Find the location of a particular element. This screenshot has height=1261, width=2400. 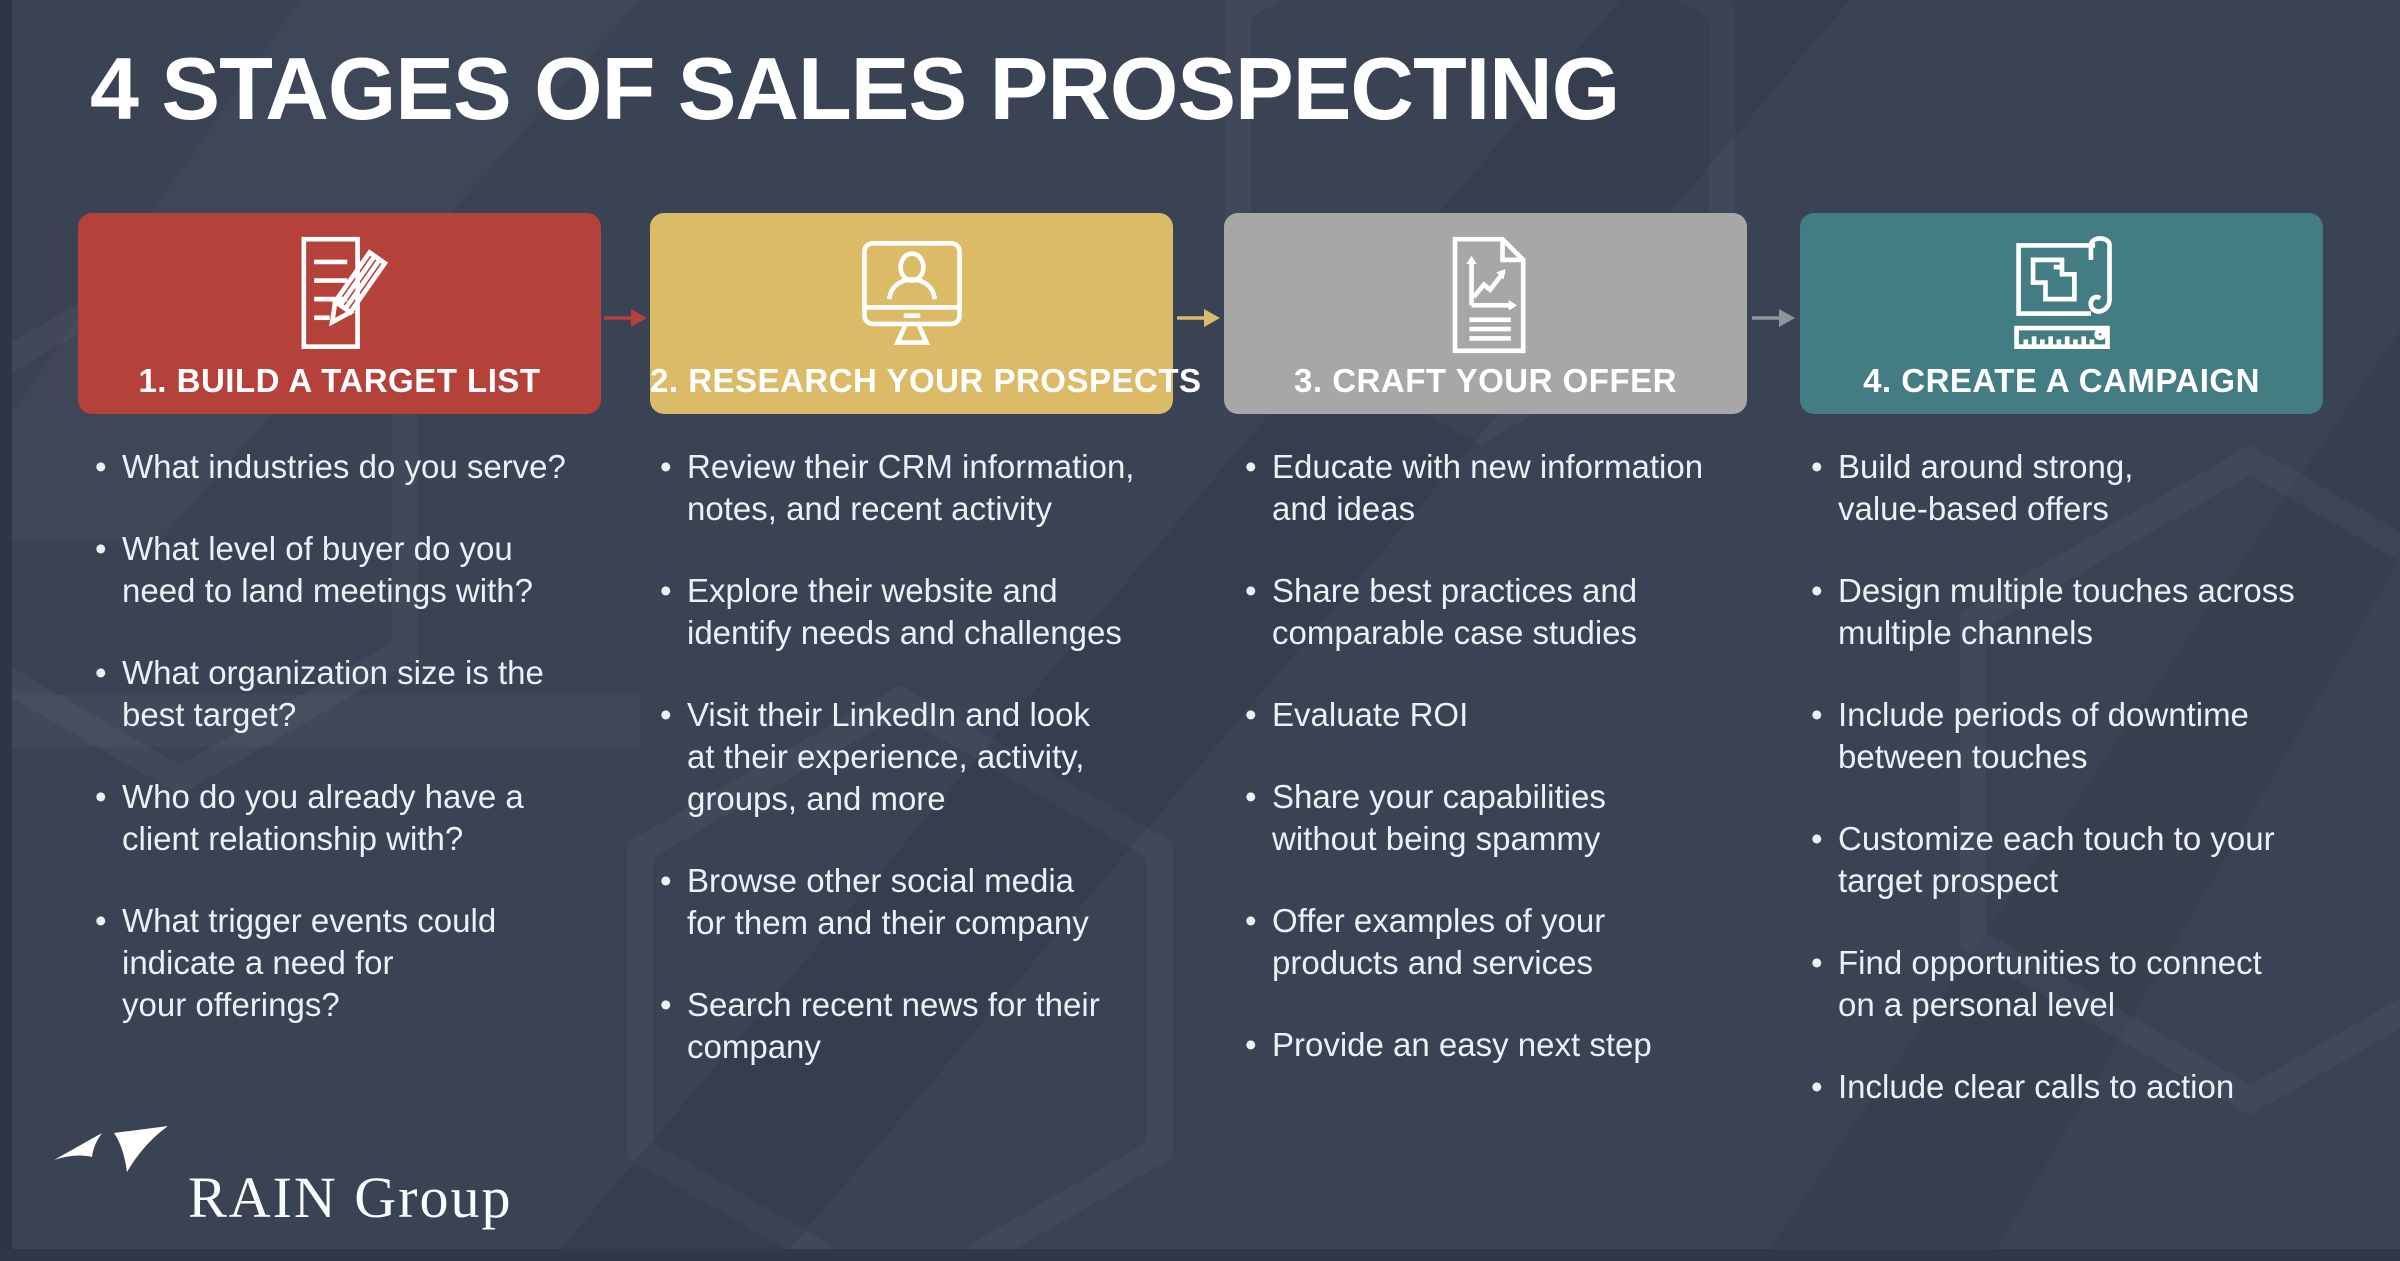

stage-card-build-a-target-list: 1. BUILD A TARGET LIST is located at coordinates (339, 313).